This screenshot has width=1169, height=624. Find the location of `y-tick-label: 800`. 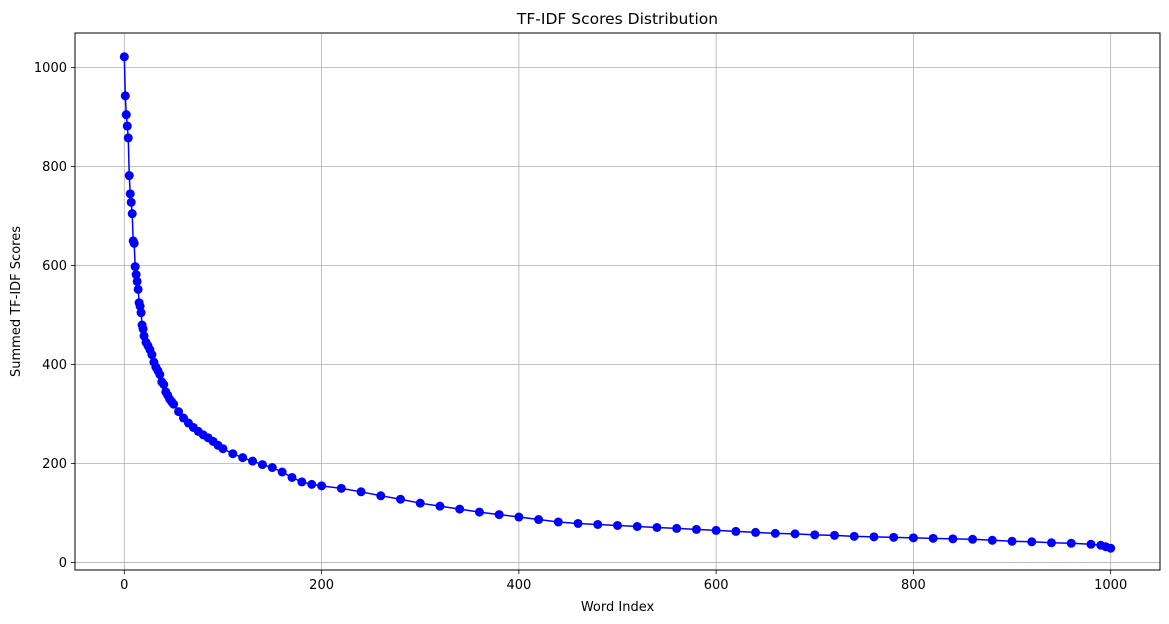

y-tick-label: 800 is located at coordinates (54, 167).